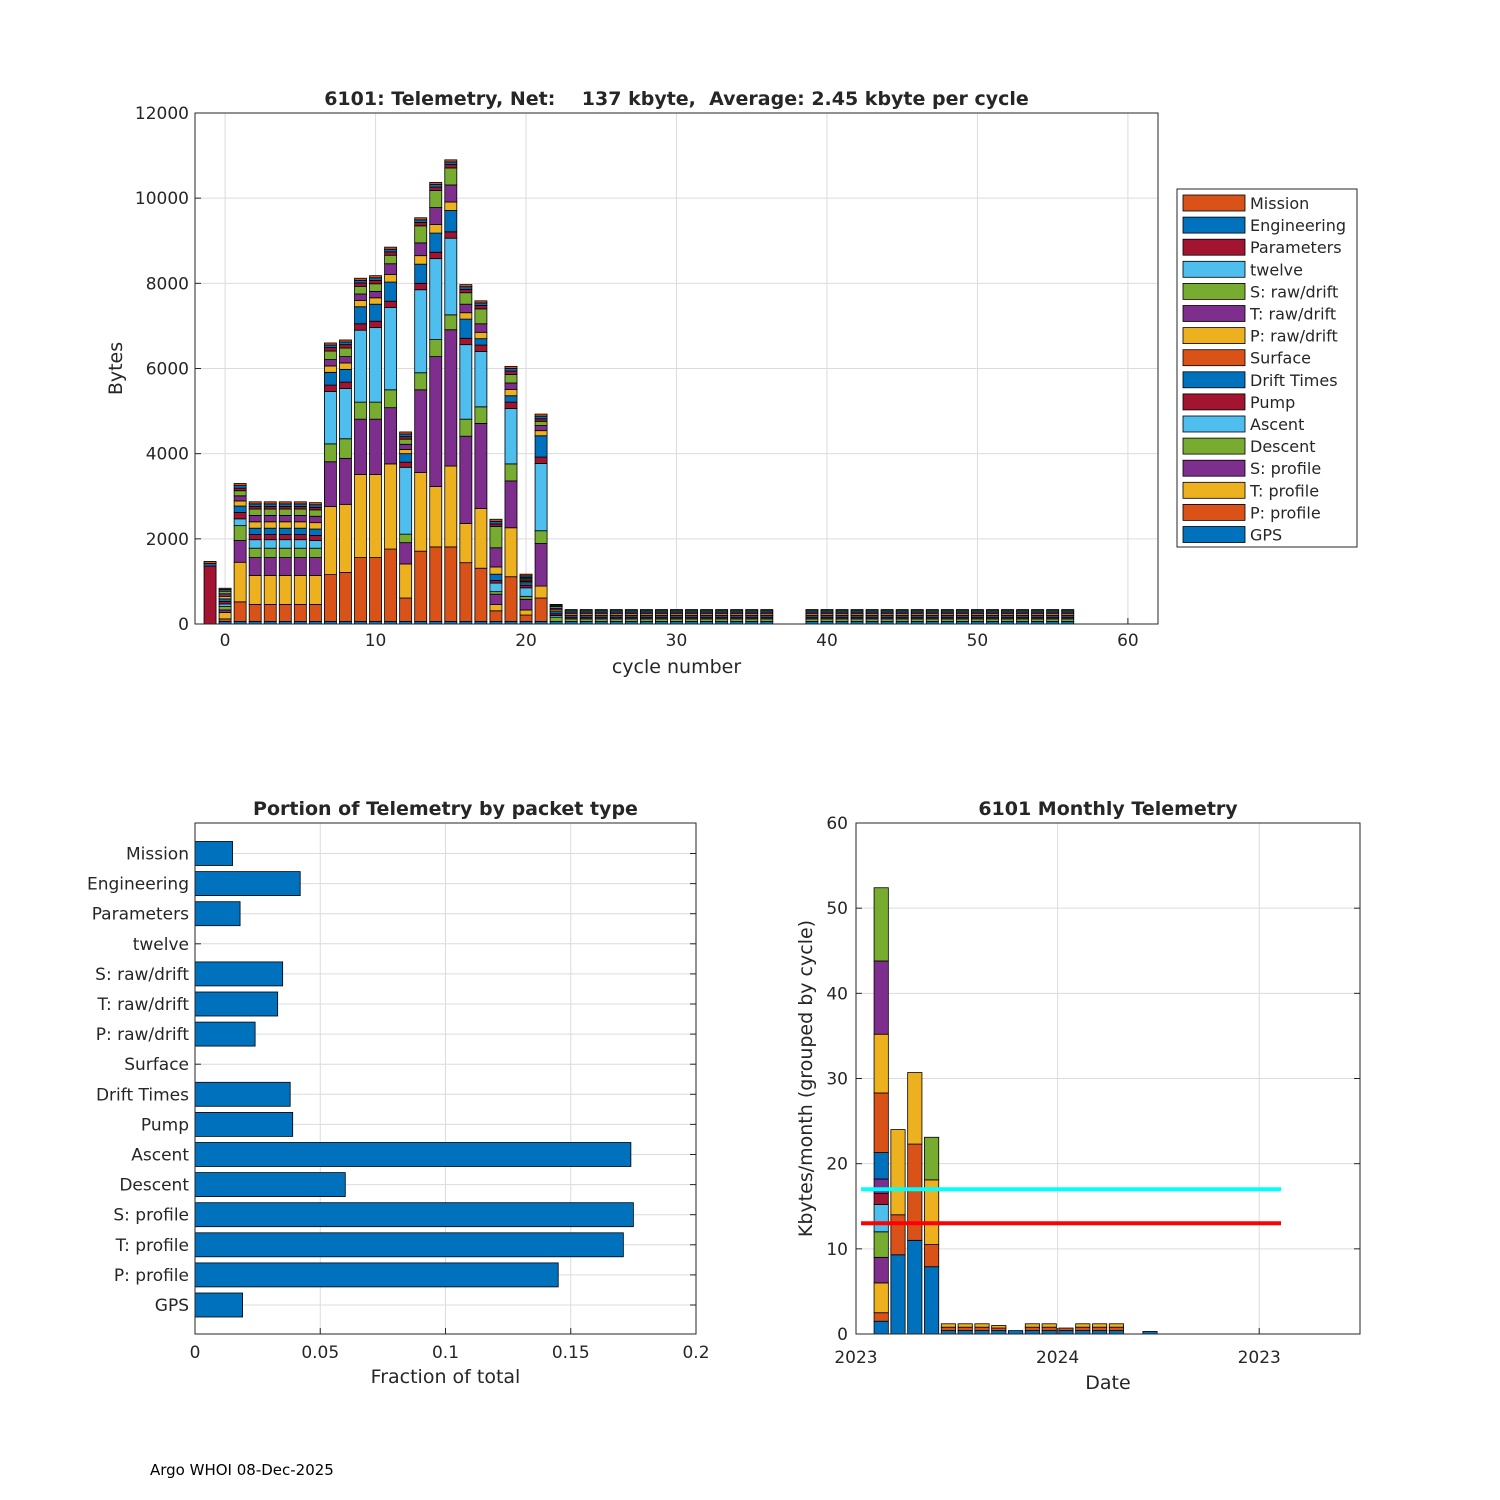 This screenshot has width=1500, height=1500. I want to click on legend-label: S: raw/drift, so click(1294, 291).